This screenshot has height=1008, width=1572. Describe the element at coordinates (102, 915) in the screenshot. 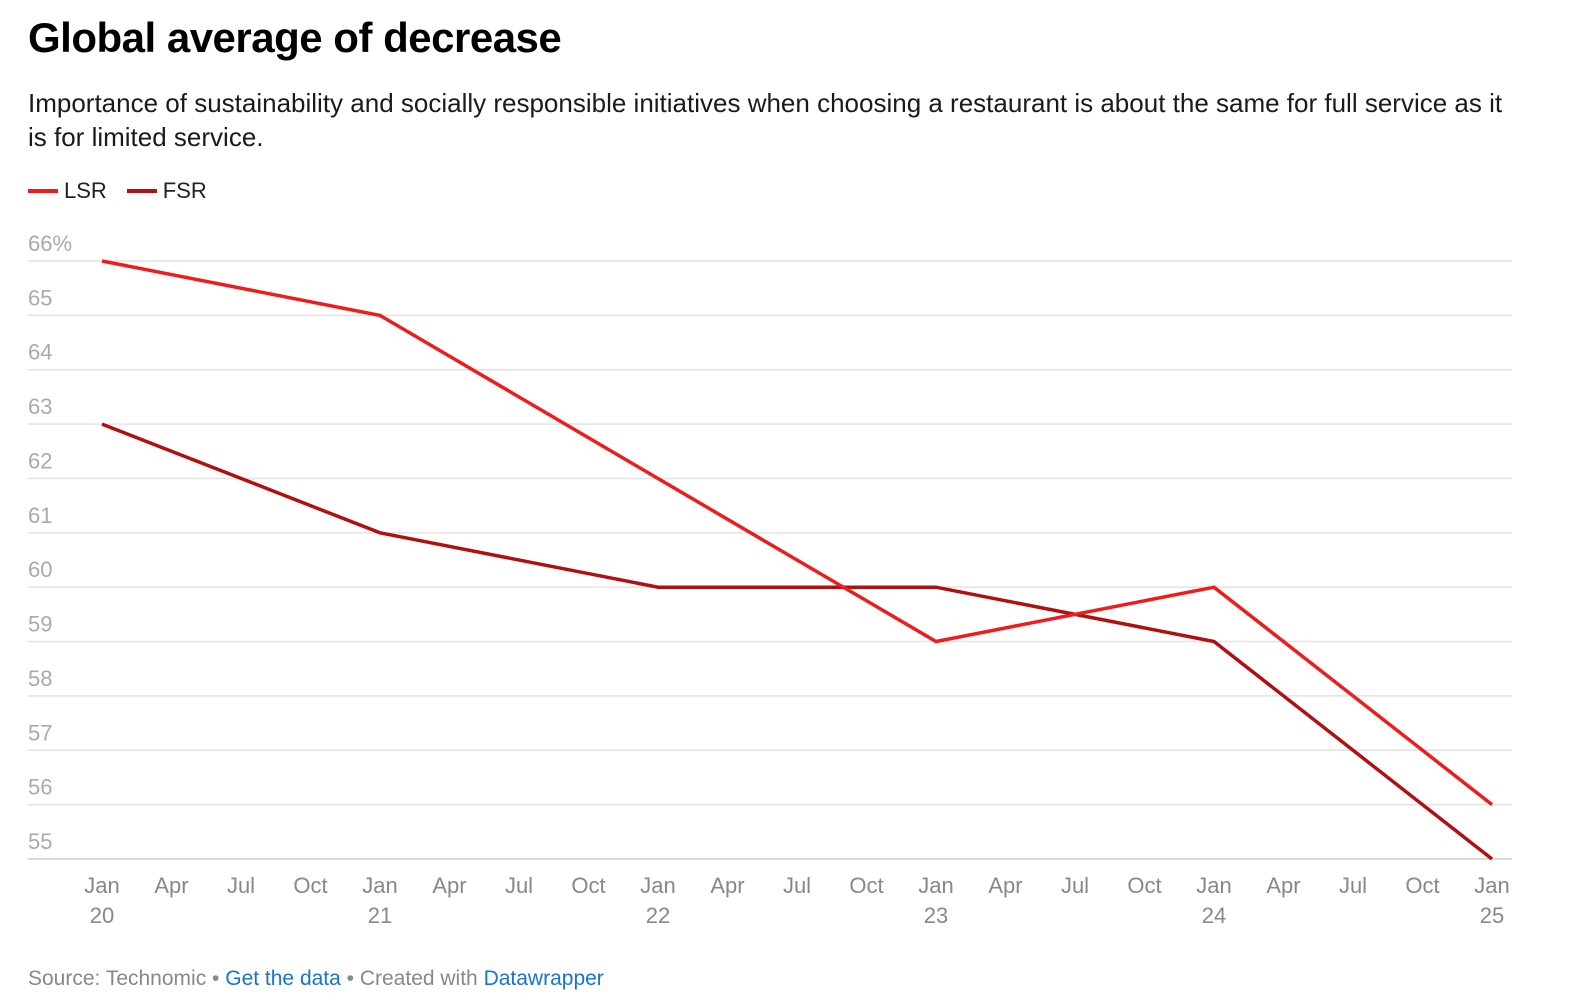

I see `x-tick-label: 20` at that location.